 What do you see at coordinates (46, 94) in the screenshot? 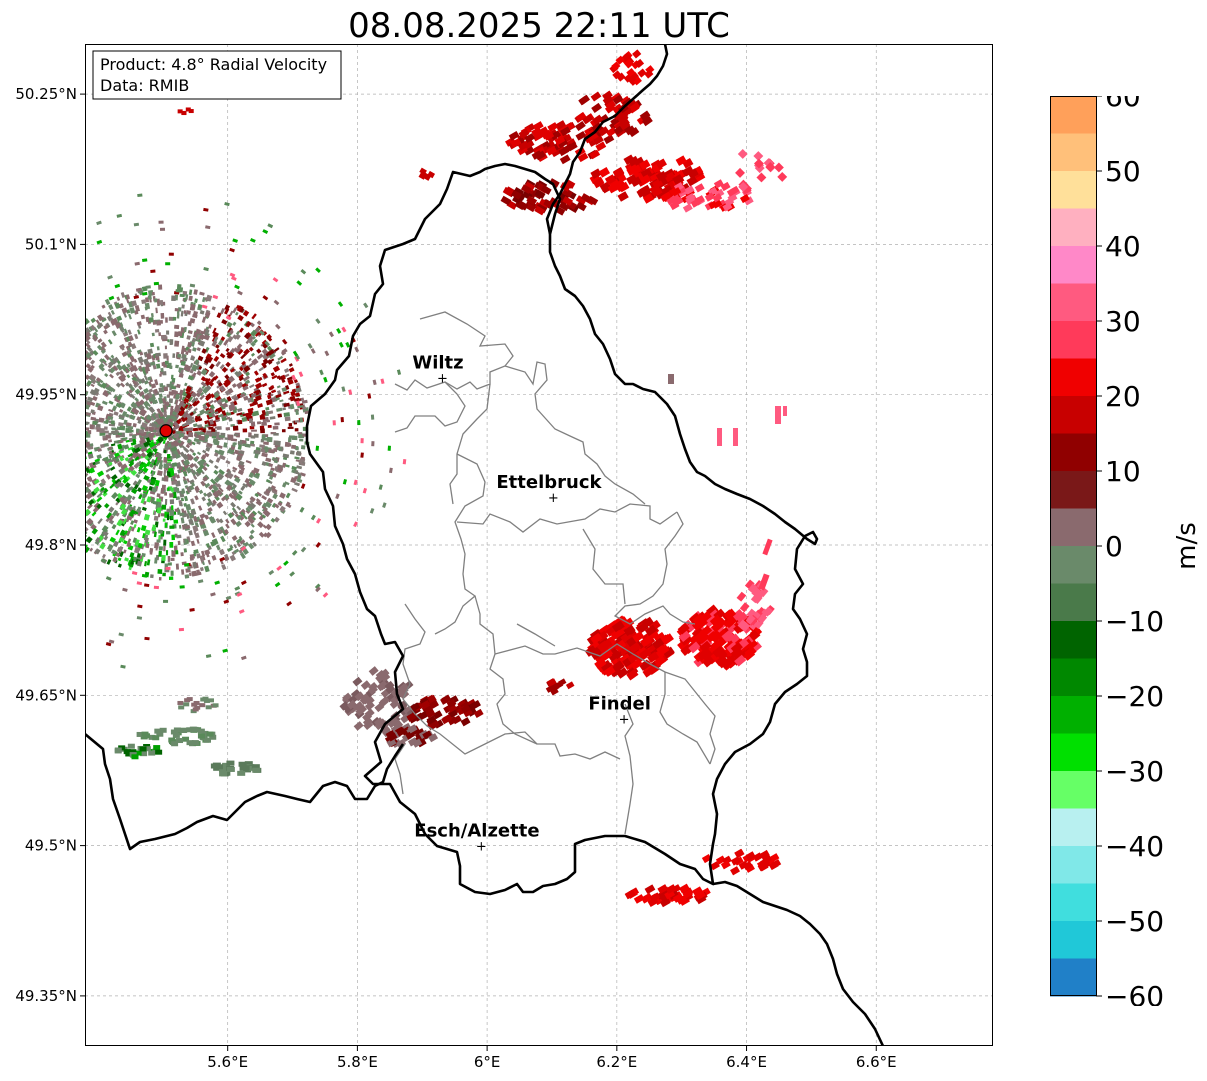
I see `lat-tick-label: 50.25°N` at bounding box center [46, 94].